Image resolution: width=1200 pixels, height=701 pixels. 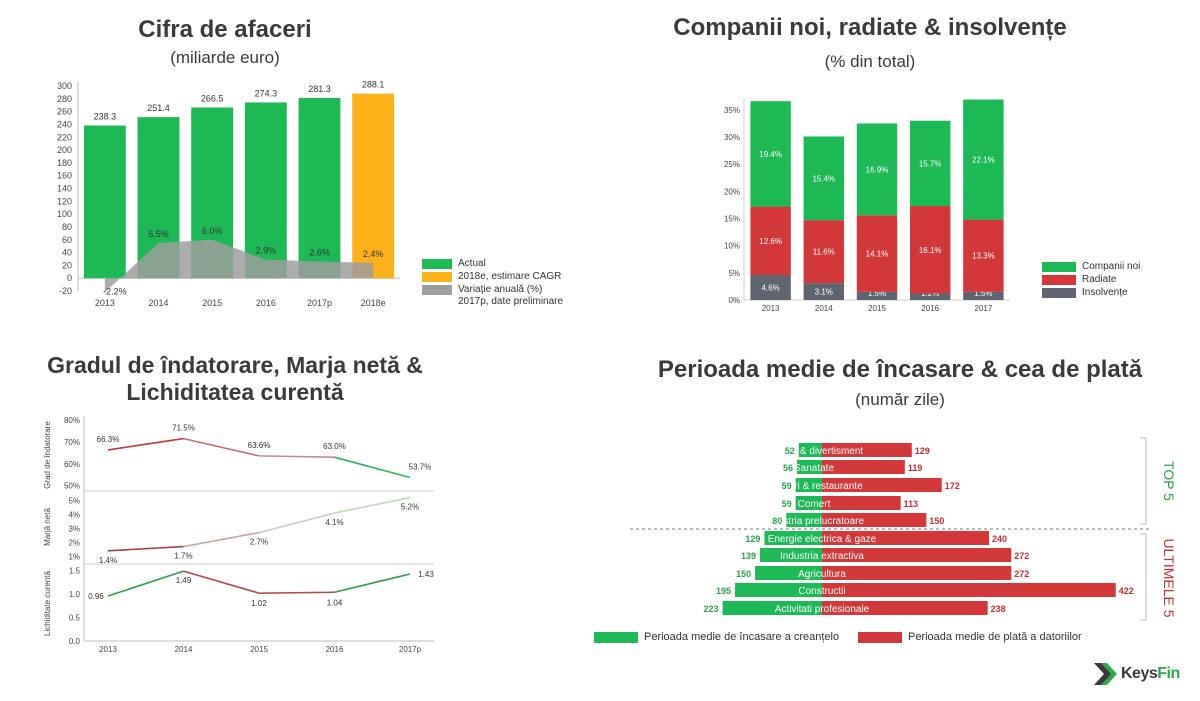 What do you see at coordinates (732, 110) in the screenshot?
I see `y-tick-label: 35%` at bounding box center [732, 110].